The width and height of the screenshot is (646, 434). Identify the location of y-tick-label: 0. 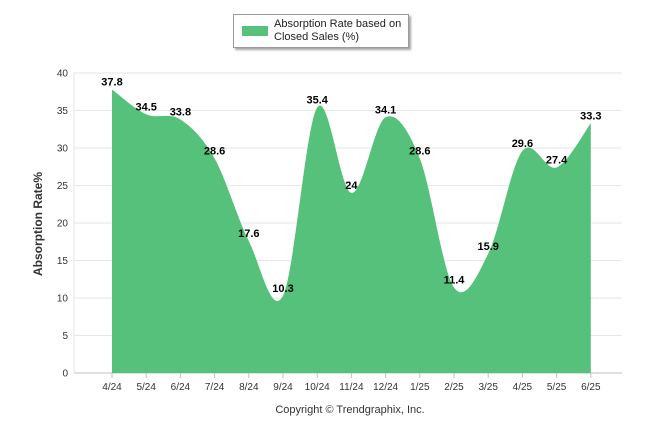
(65, 374).